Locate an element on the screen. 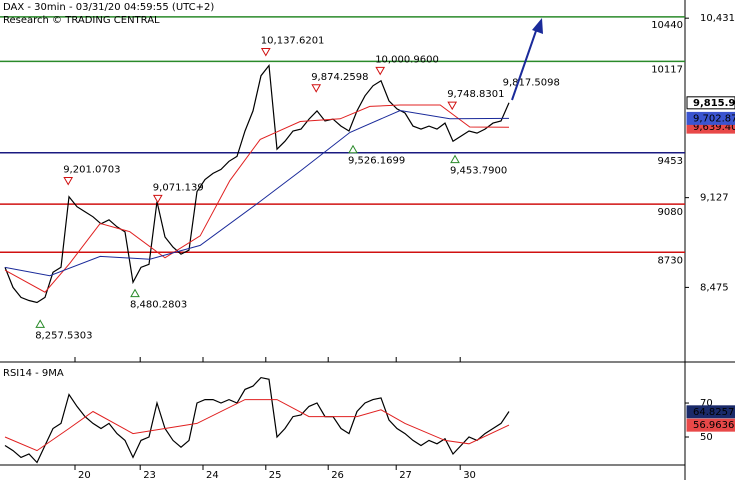 This screenshot has width=735, height=480. level-label: 8730 is located at coordinates (670, 260).